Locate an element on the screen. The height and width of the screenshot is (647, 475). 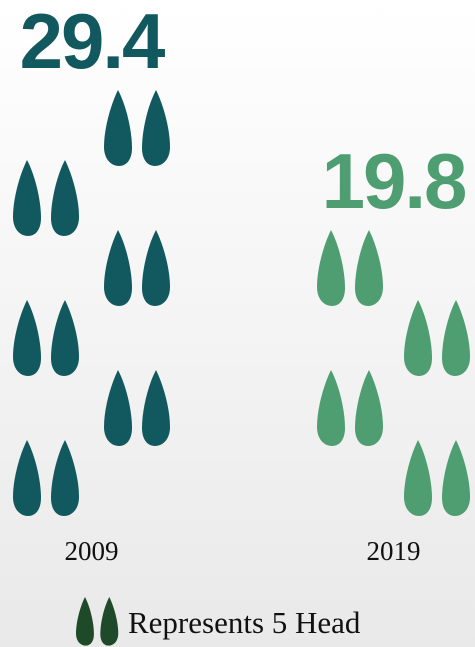
value-label: 29.4 is located at coordinates (92, 42).